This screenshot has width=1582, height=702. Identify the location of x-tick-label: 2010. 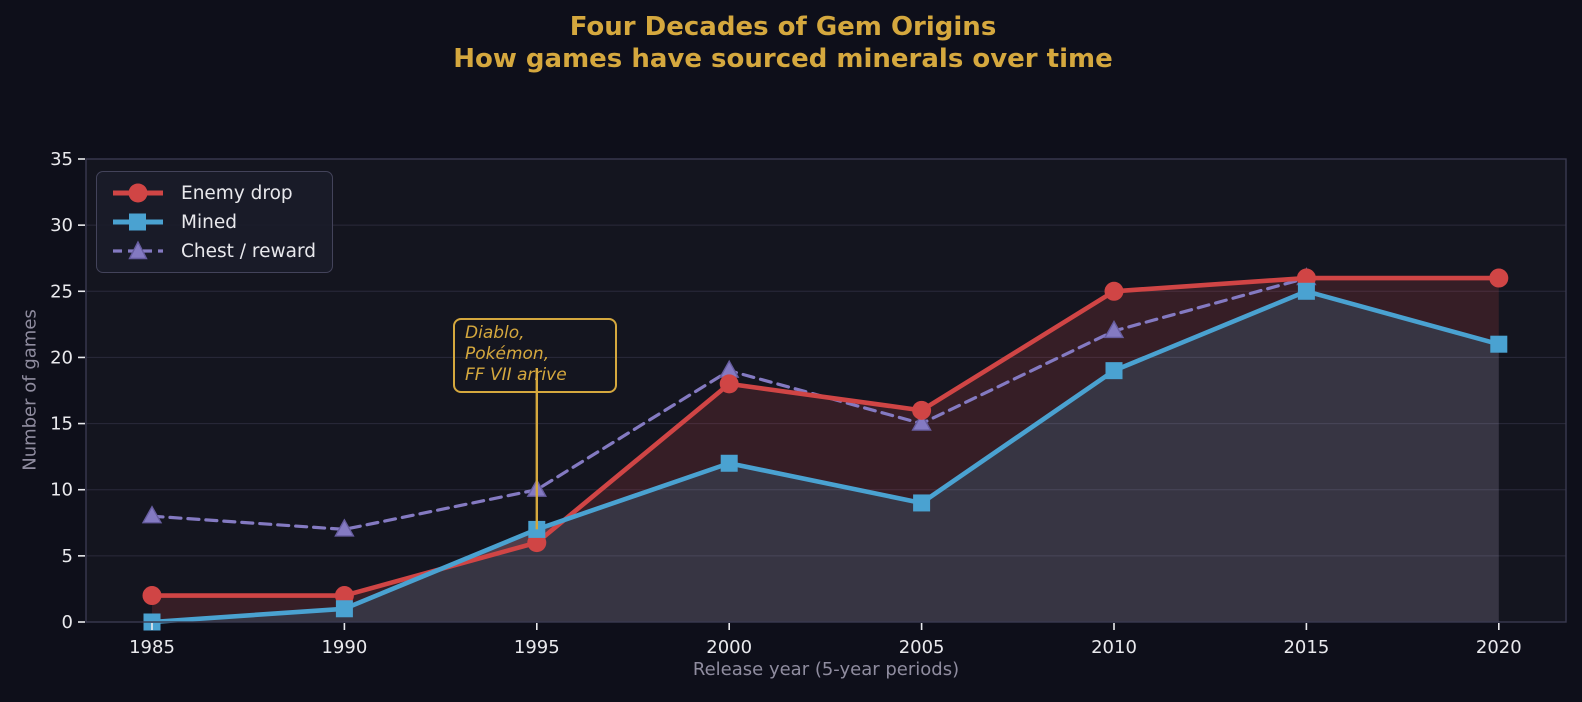
(1114, 647).